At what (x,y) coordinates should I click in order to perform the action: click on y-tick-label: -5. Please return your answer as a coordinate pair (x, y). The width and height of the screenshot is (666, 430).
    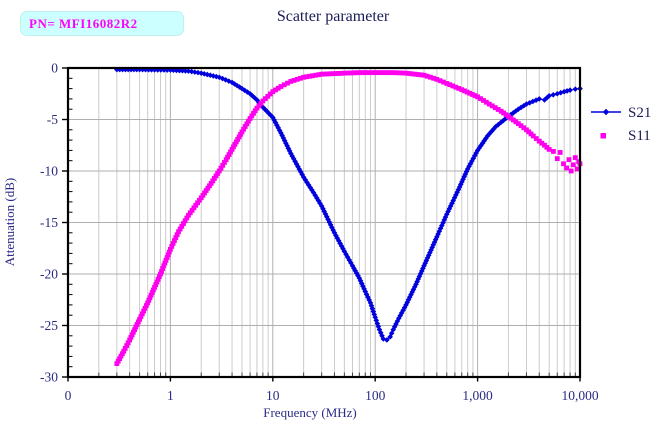
    Looking at the image, I should click on (52, 119).